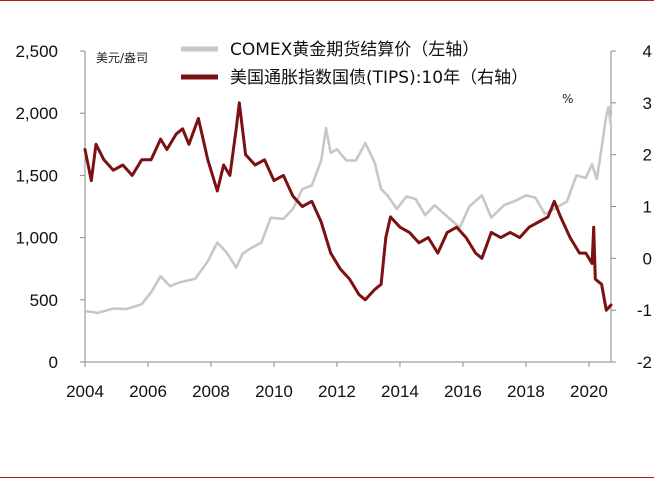  Describe the element at coordinates (36, 113) in the screenshot. I see `left-tick-label: 2,000` at that location.